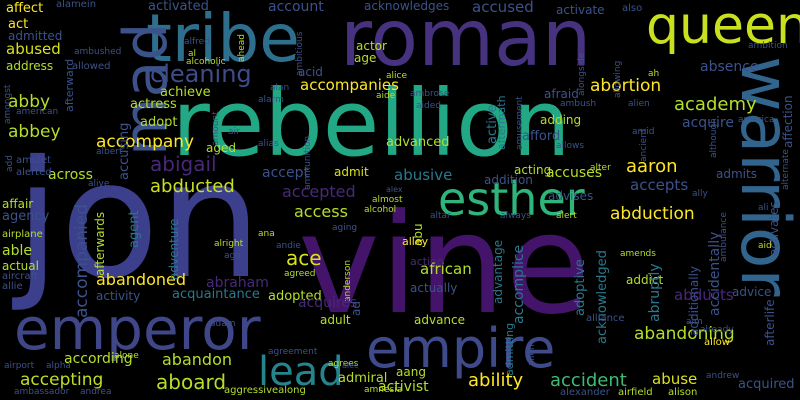 The width and height of the screenshot is (800, 400). What do you see at coordinates (427, 261) in the screenshot?
I see `word-action: action` at bounding box center [427, 261].